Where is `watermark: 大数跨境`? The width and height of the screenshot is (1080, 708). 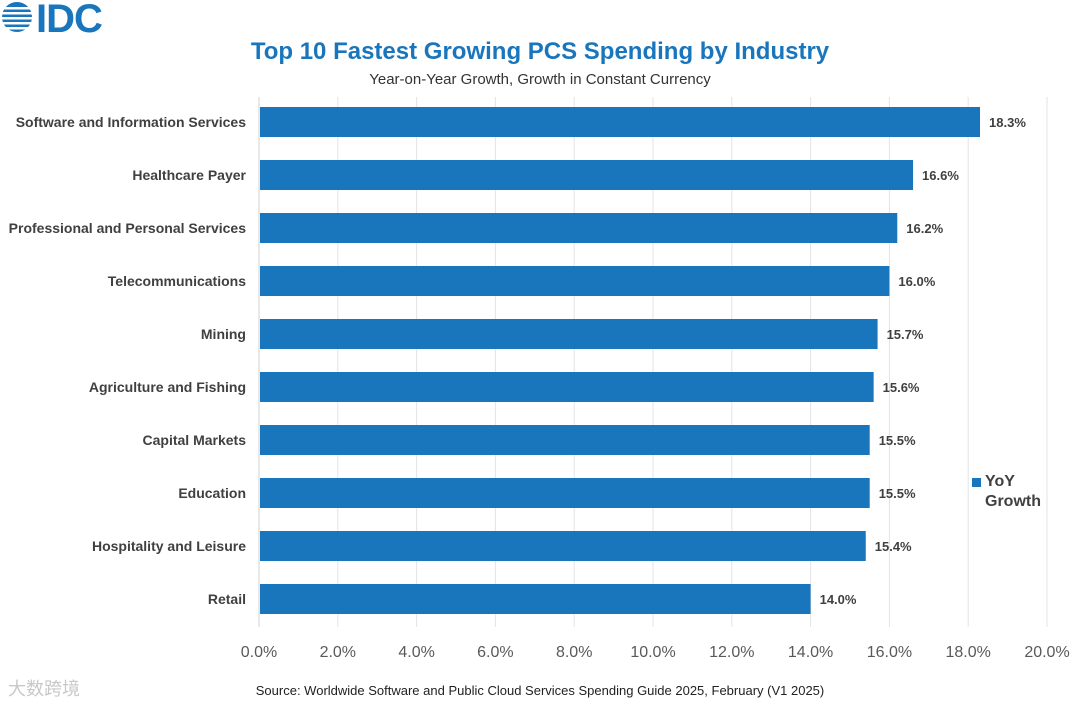 watermark: 大数跨境 is located at coordinates (44, 689).